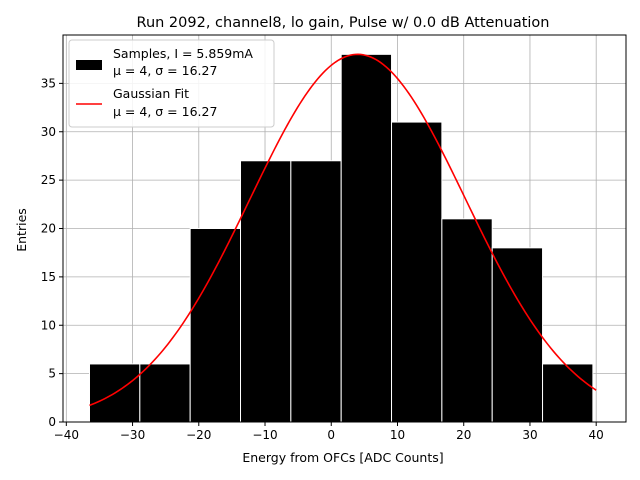 The image size is (640, 480). Describe the element at coordinates (66, 435) in the screenshot. I see `x-tick-label-0: −40` at that location.